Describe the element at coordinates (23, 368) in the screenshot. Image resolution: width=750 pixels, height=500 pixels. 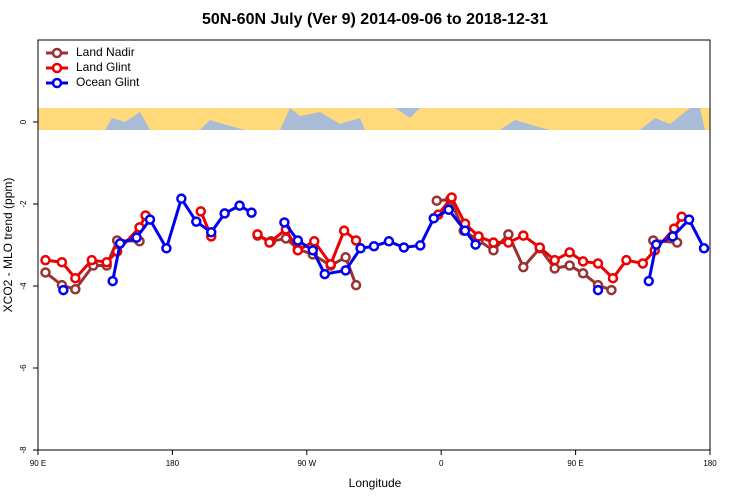
I see `y-tick-label: -6` at that location.